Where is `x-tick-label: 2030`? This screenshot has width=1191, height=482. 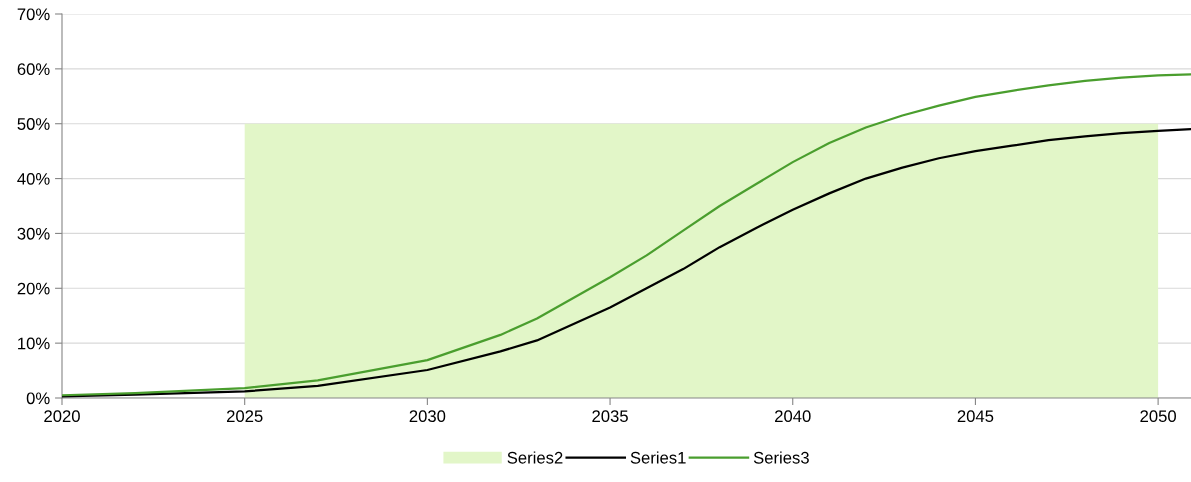
x-tick-label: 2030 is located at coordinates (427, 416).